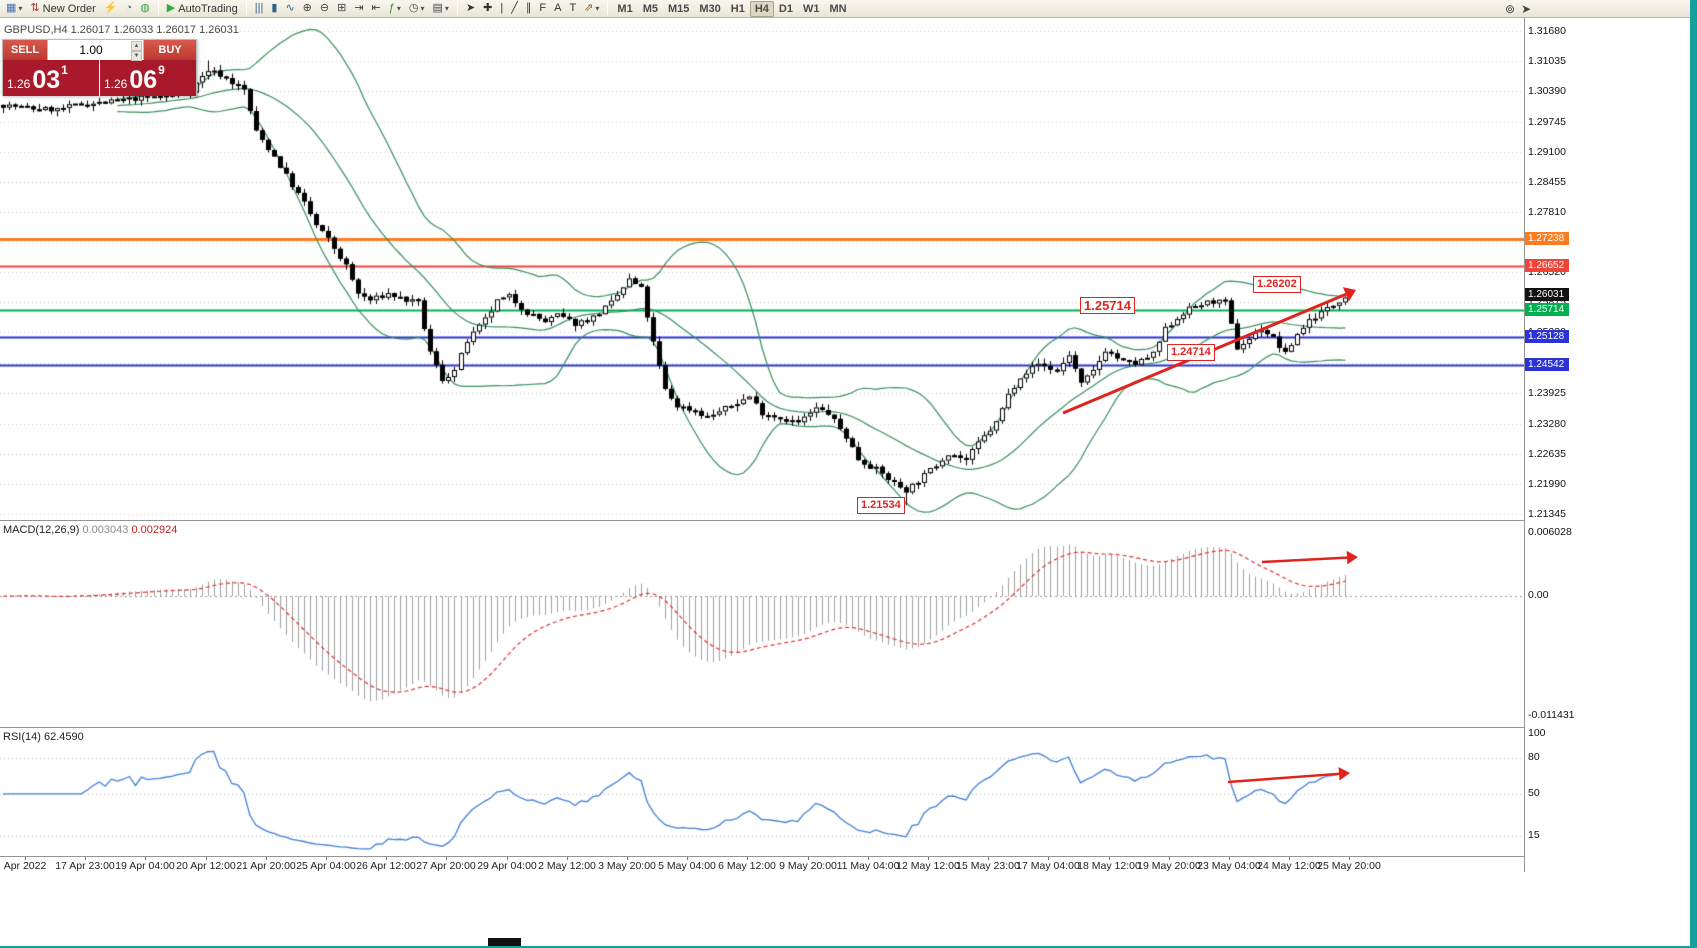 Image resolution: width=1697 pixels, height=948 pixels. Describe the element at coordinates (63, 737) in the screenshot. I see `rsi-value: 62.4590` at that location.